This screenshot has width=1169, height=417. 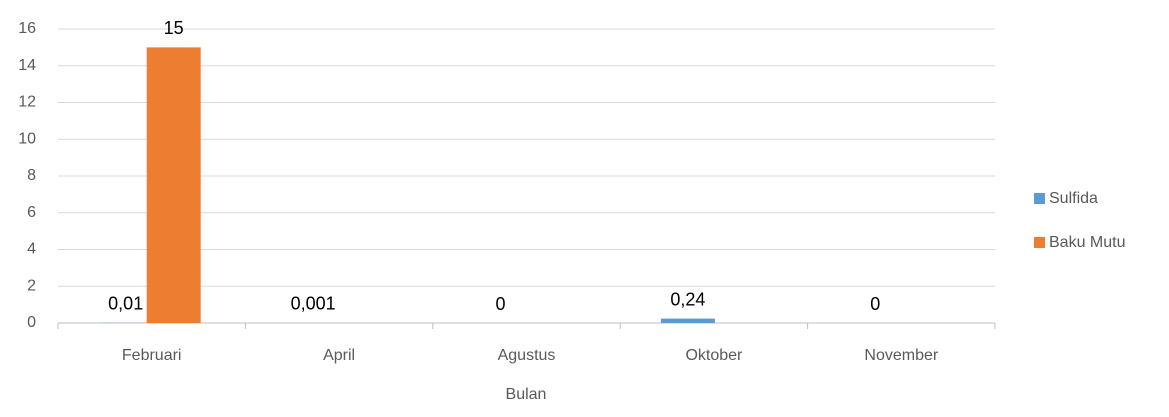 What do you see at coordinates (714, 355) in the screenshot?
I see `x-tick-label: Oktober` at bounding box center [714, 355].